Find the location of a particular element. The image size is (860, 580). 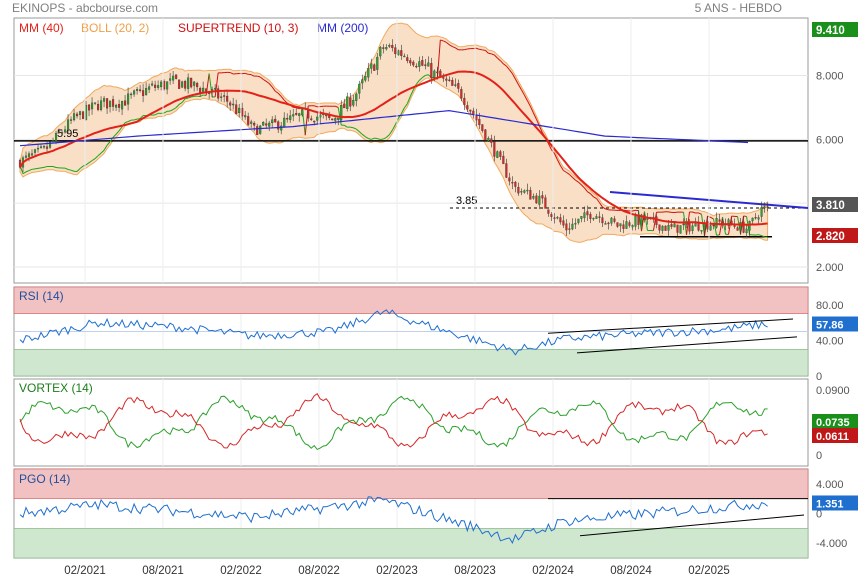

price-tick-label: 2.000 is located at coordinates (830, 268).